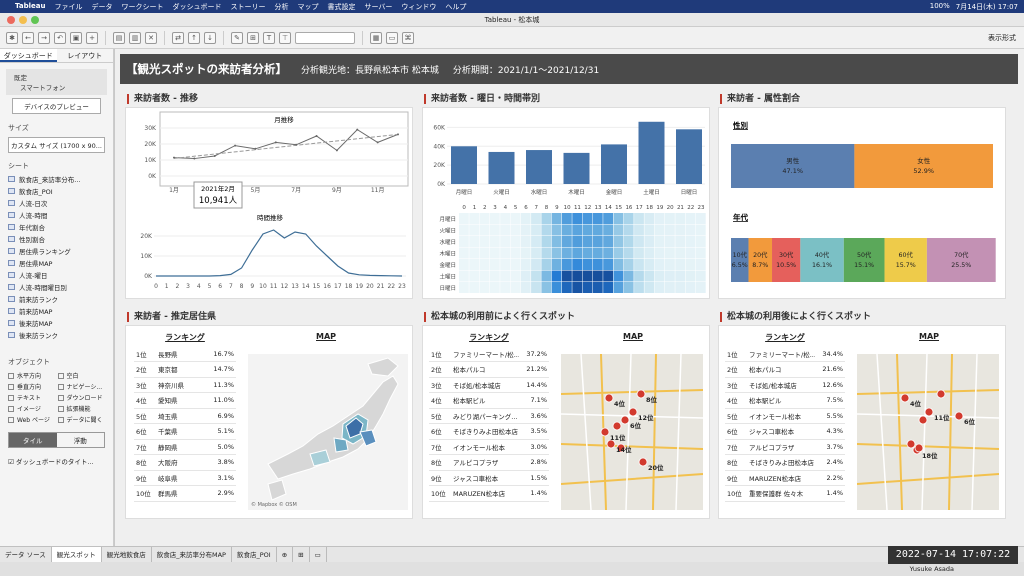  Describe the element at coordinates (33, 440) in the screenshot. I see `tile-toggle: タイル` at that location.